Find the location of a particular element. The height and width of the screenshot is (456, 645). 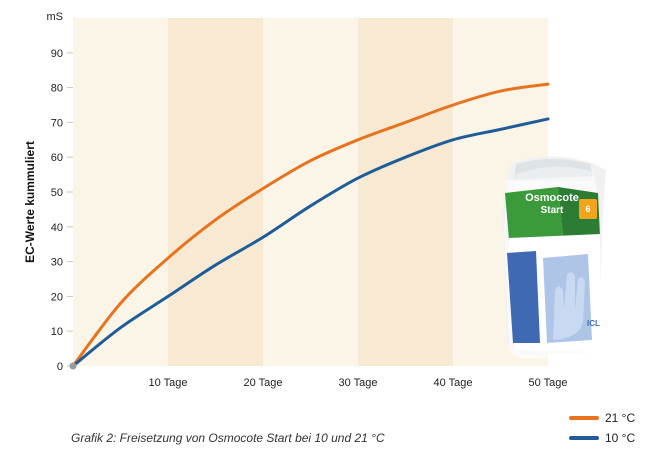

y-axis-title: EC-Werte kummuliert is located at coordinates (30, 202).